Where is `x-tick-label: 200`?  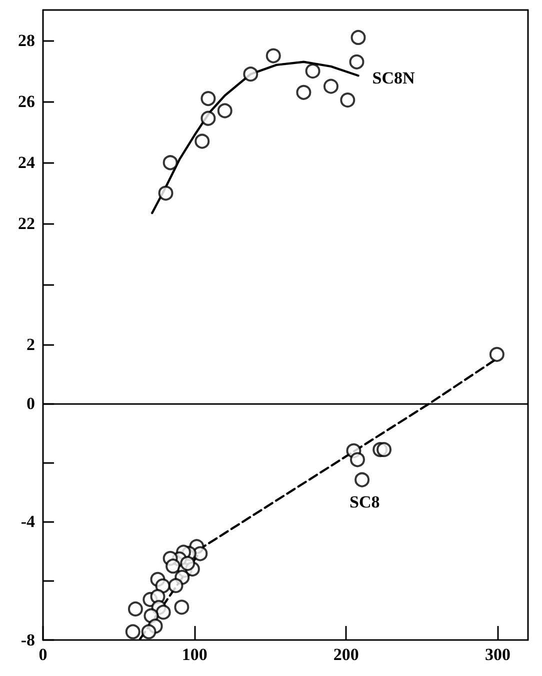
x-tick-label: 200 is located at coordinates (346, 654).